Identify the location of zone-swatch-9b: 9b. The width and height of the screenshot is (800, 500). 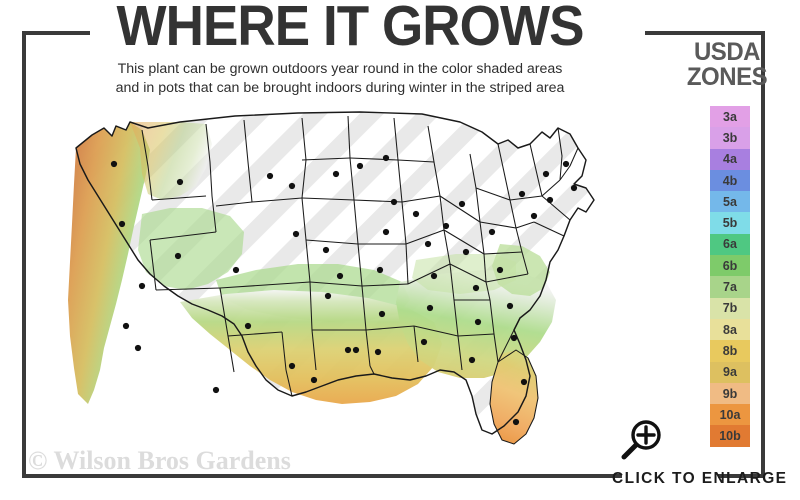
(730, 393).